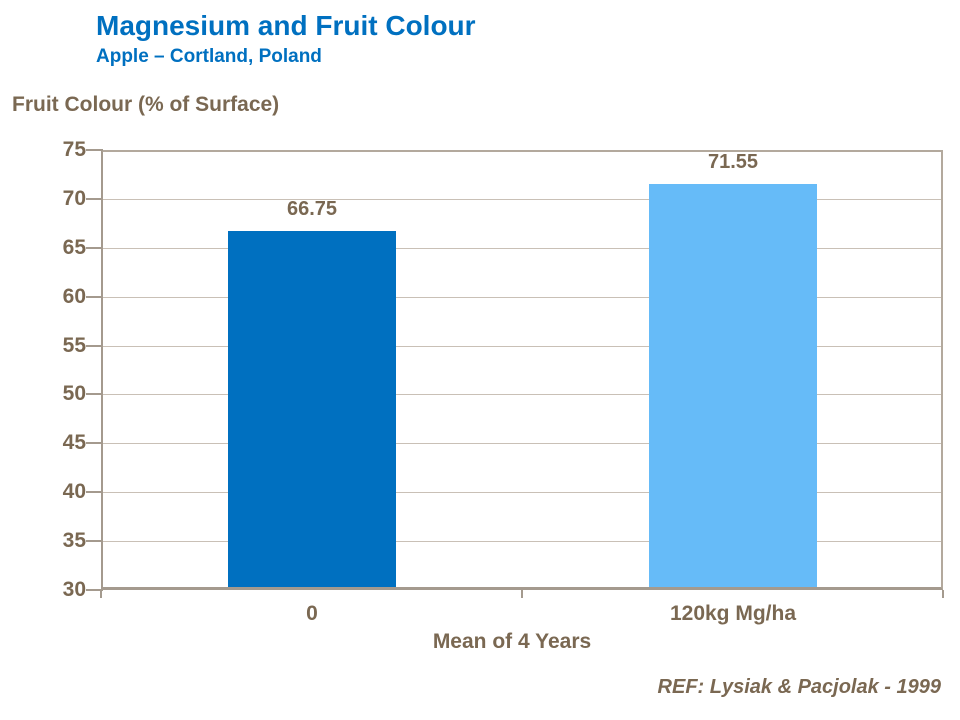 This screenshot has height=720, width=960. Describe the element at coordinates (209, 56) in the screenshot. I see `chart-subtitle: Apple – Cortland, Poland` at that location.